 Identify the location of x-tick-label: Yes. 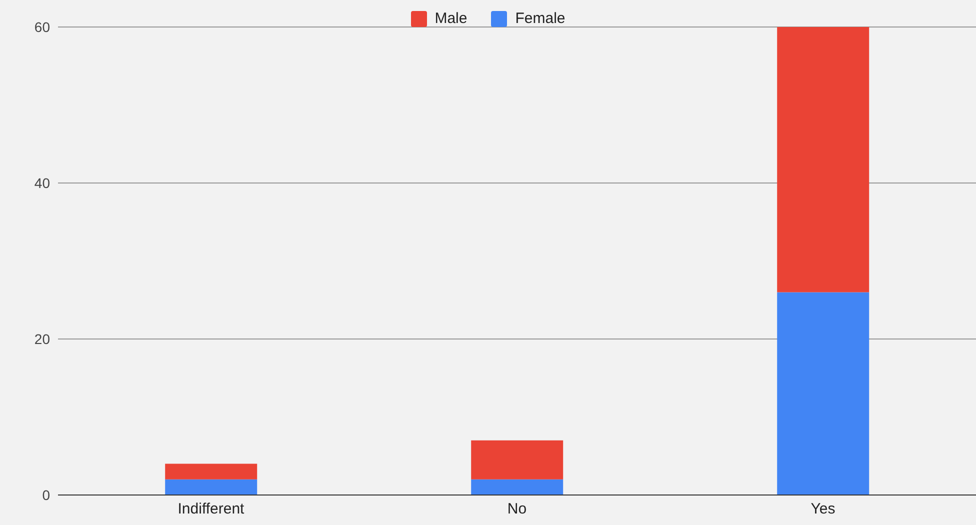
(823, 509).